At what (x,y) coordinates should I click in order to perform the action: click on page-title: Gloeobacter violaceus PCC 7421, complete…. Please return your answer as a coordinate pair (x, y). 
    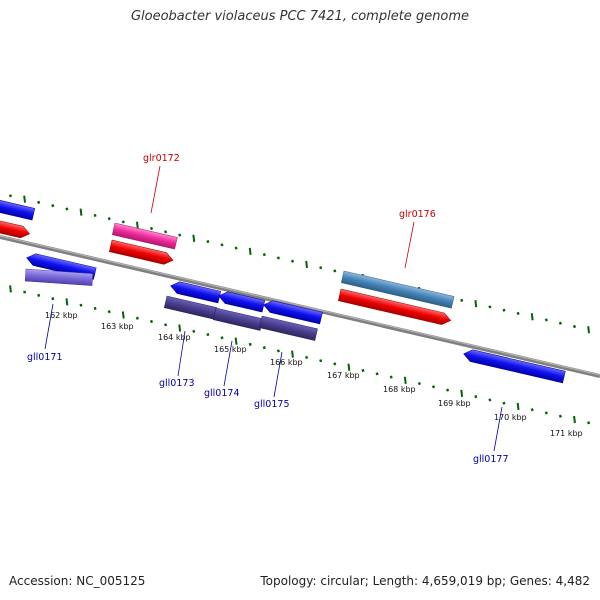
    Looking at the image, I should click on (300, 16).